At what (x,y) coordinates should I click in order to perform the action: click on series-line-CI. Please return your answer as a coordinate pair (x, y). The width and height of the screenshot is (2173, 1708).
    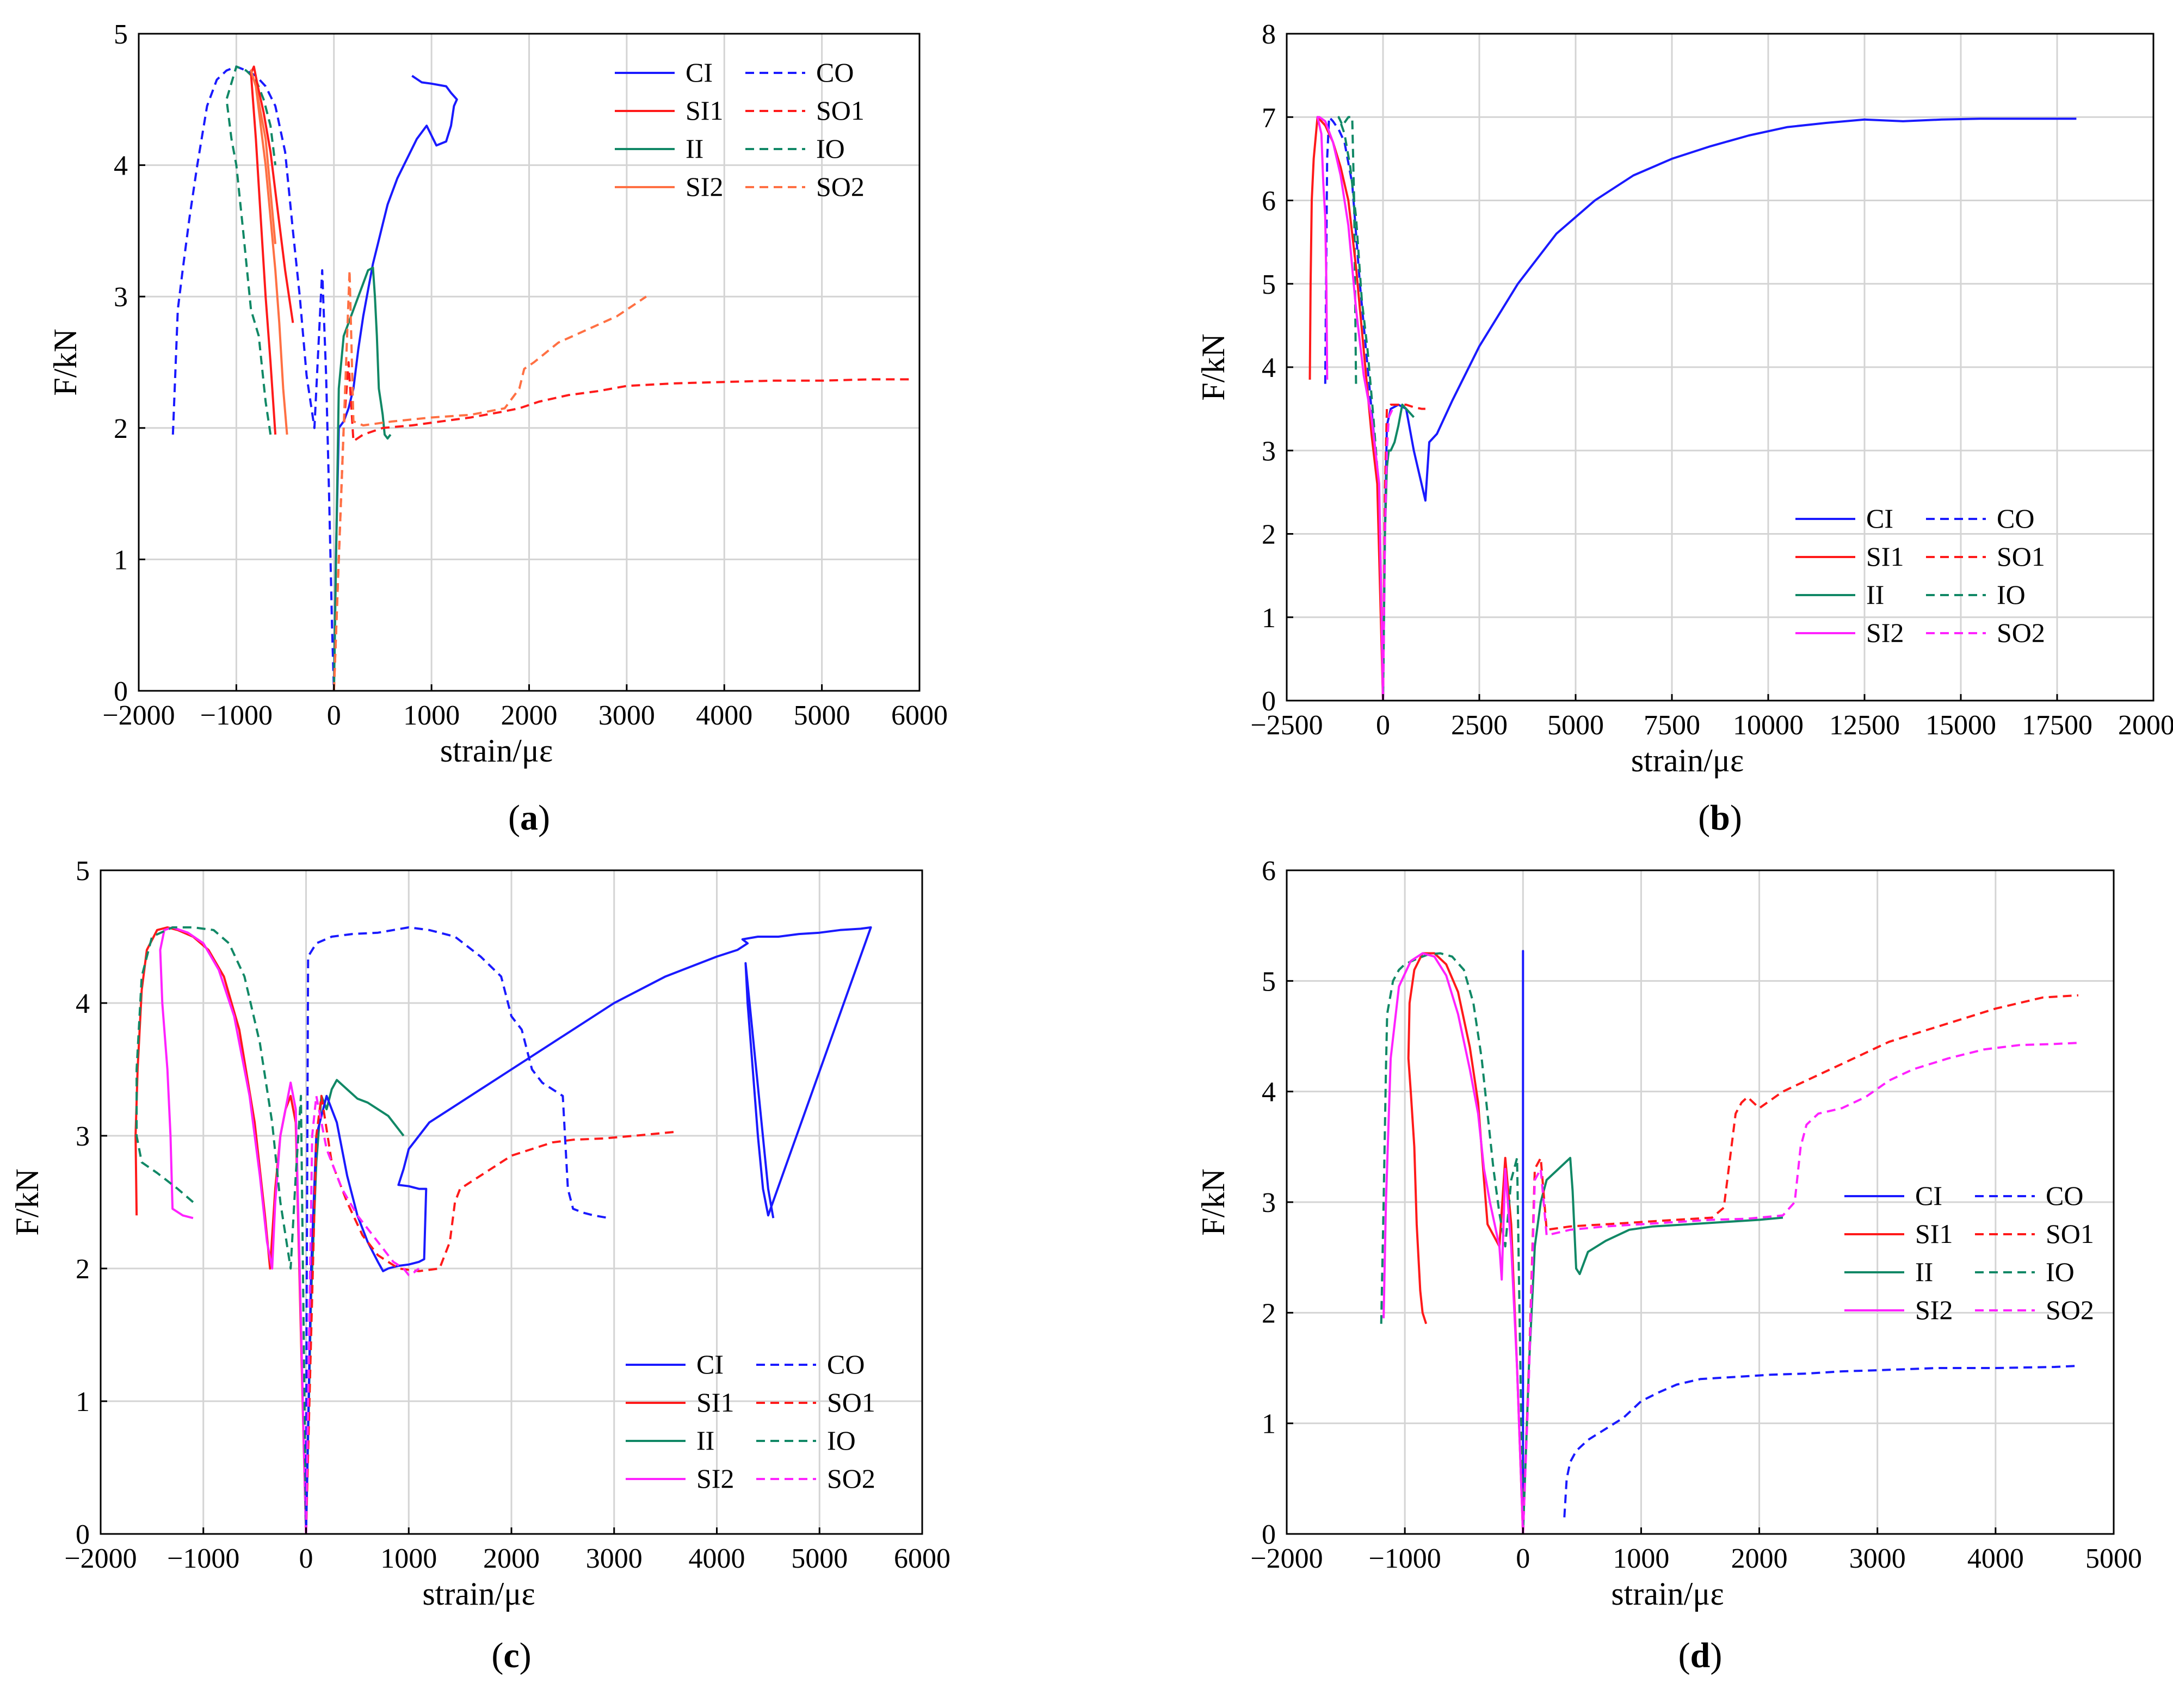
    Looking at the image, I should click on (588, 1230).